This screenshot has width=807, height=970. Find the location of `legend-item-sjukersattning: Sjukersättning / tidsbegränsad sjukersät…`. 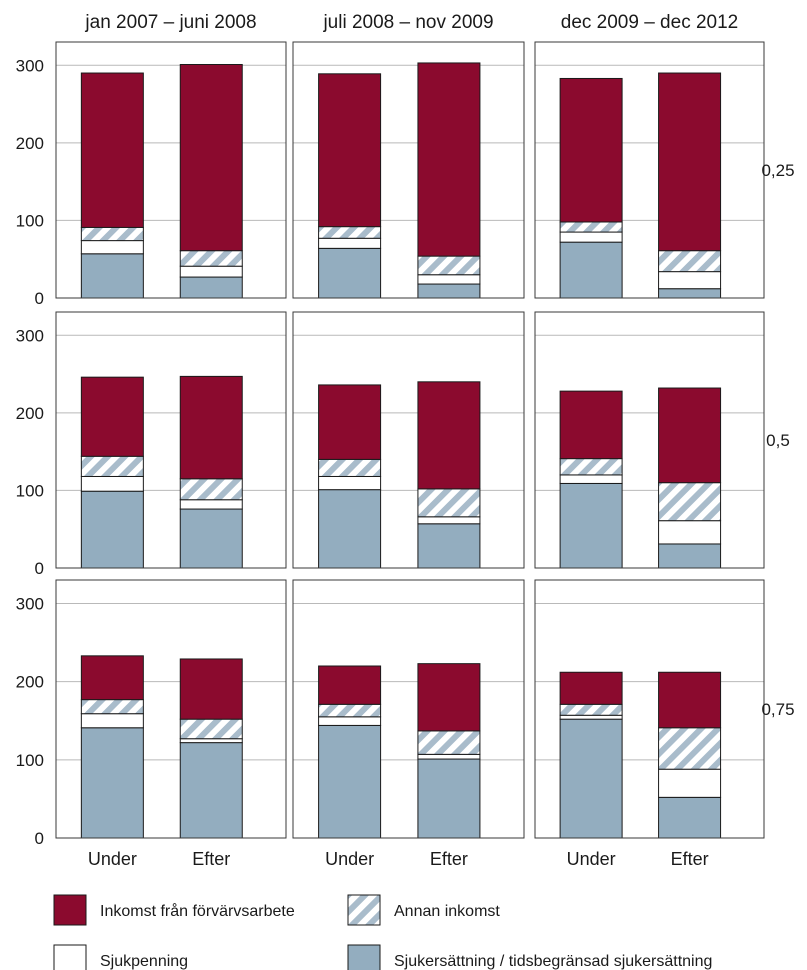

legend-item-sjukersattning: Sjukersättning / tidsbegränsad sjukersät… is located at coordinates (529, 957).